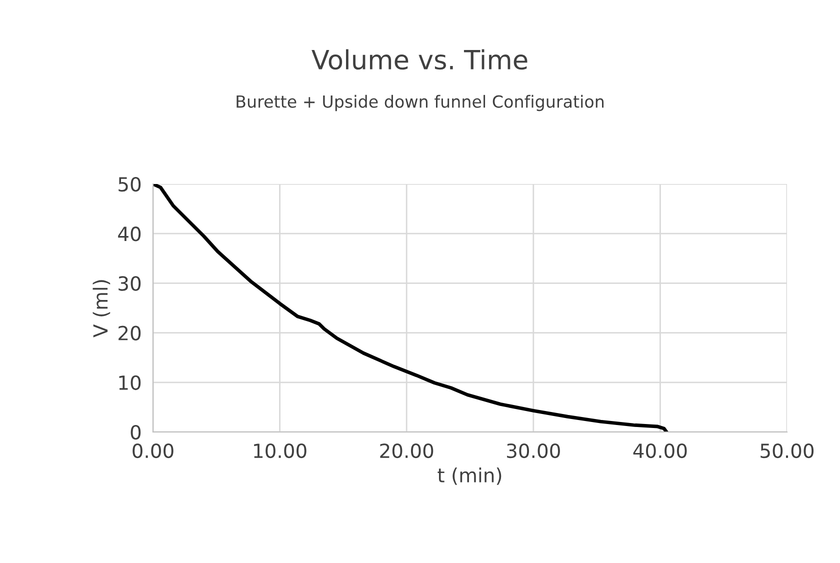  What do you see at coordinates (135, 432) in the screenshot?
I see `y-tick-label: 0` at bounding box center [135, 432].